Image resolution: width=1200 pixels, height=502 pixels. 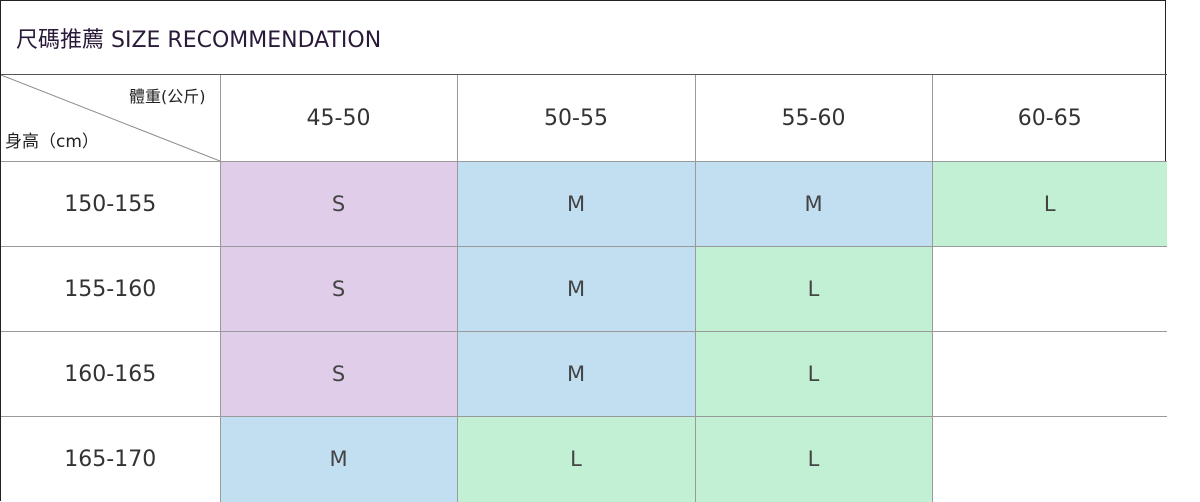 What do you see at coordinates (813, 118) in the screenshot?
I see `weight-header-cell: 55-60` at bounding box center [813, 118].